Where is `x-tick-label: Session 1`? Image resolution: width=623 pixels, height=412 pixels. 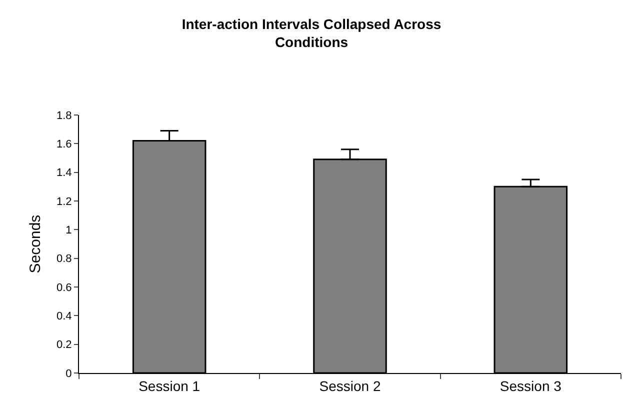
x-tick-label: Session 1 is located at coordinates (169, 386).